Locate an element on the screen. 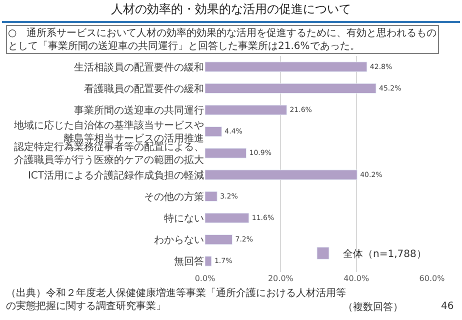 Image resolution: width=462 pixels, height=320 pixels. y-tick-label: その他の方策 is located at coordinates (174, 196).